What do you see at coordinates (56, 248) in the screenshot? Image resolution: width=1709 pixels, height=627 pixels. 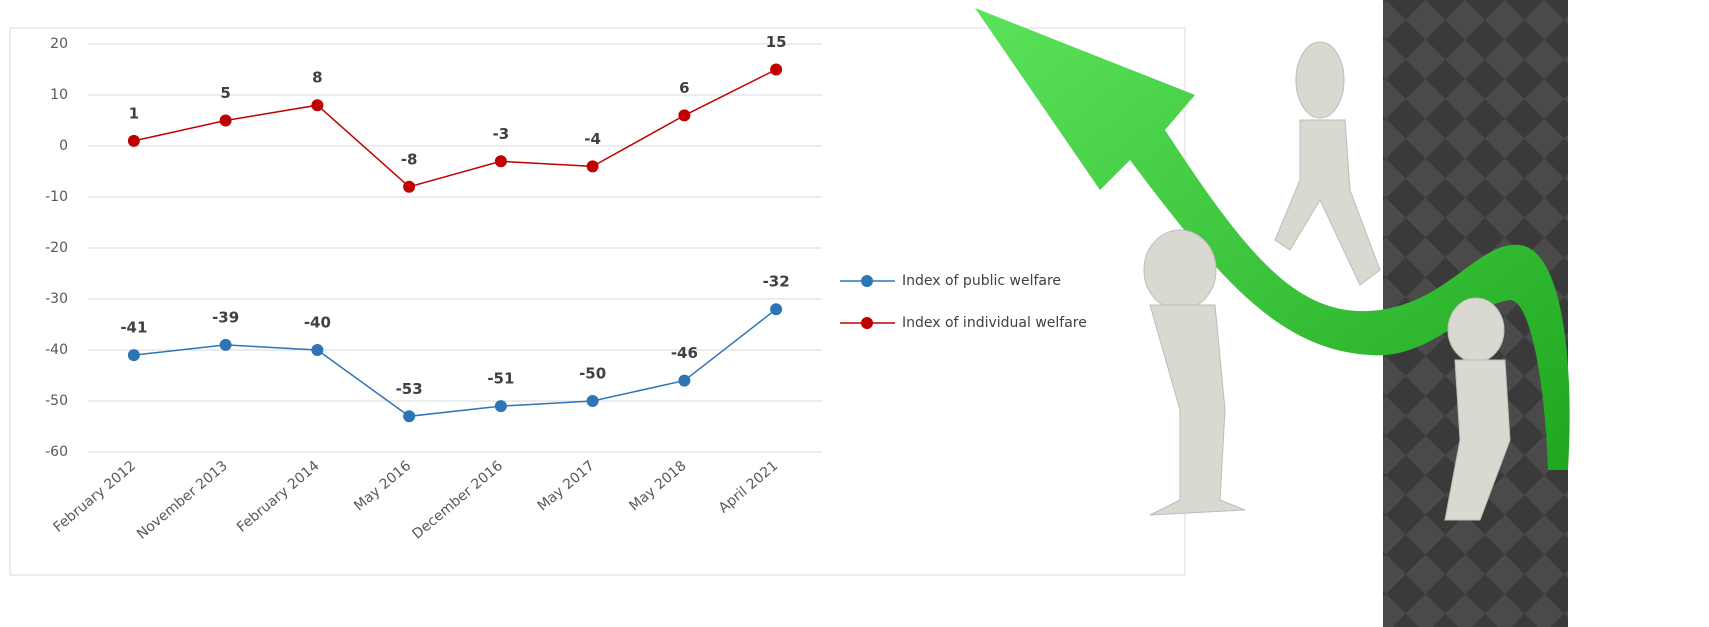 I see `y-tick-label: -20` at bounding box center [56, 248].